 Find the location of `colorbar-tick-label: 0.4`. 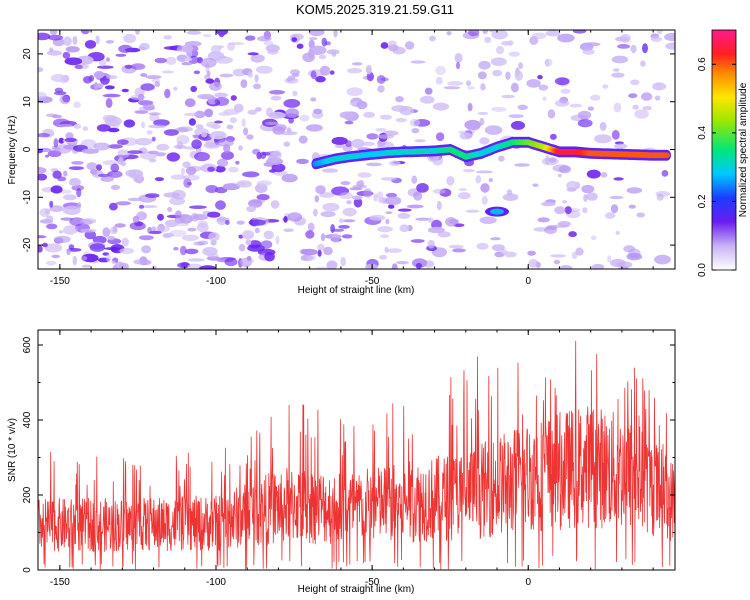

colorbar-tick-label: 0.4 is located at coordinates (702, 132).